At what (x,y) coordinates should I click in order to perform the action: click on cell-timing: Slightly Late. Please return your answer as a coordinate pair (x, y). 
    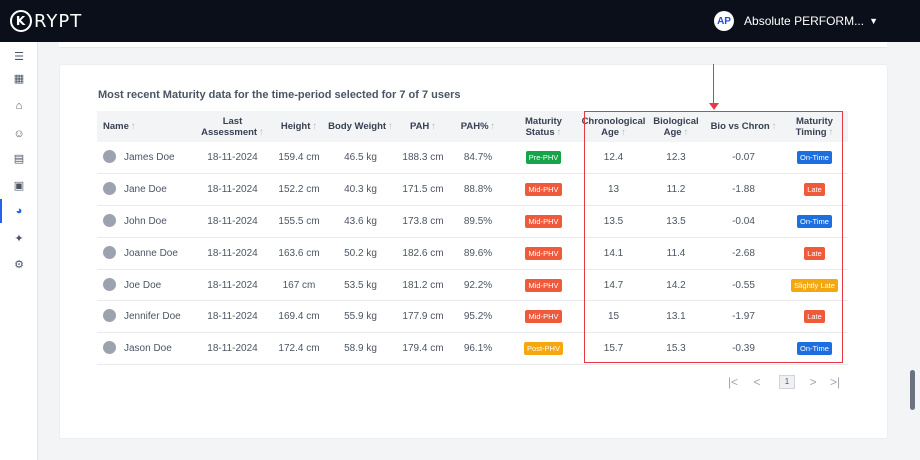
    Looking at the image, I should click on (814, 285).